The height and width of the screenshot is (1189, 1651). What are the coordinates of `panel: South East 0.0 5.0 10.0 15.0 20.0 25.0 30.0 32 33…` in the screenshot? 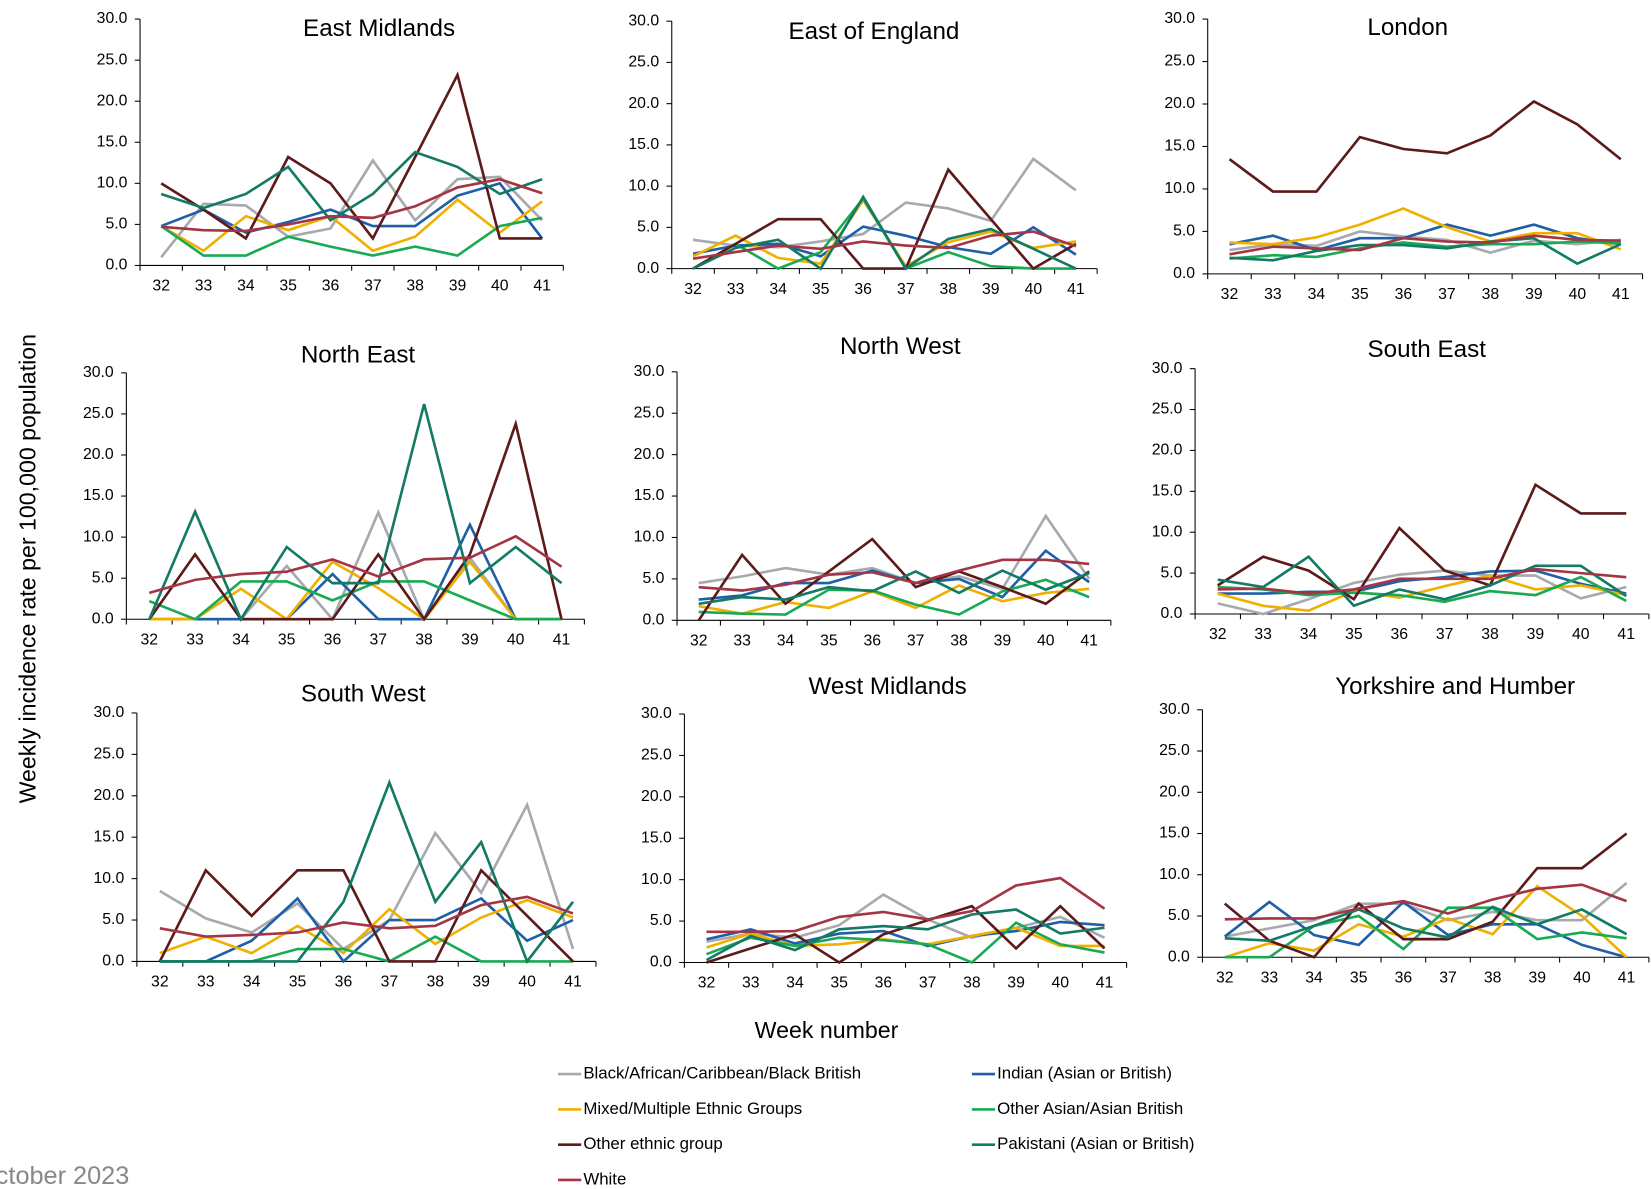 It's located at (1401, 489).